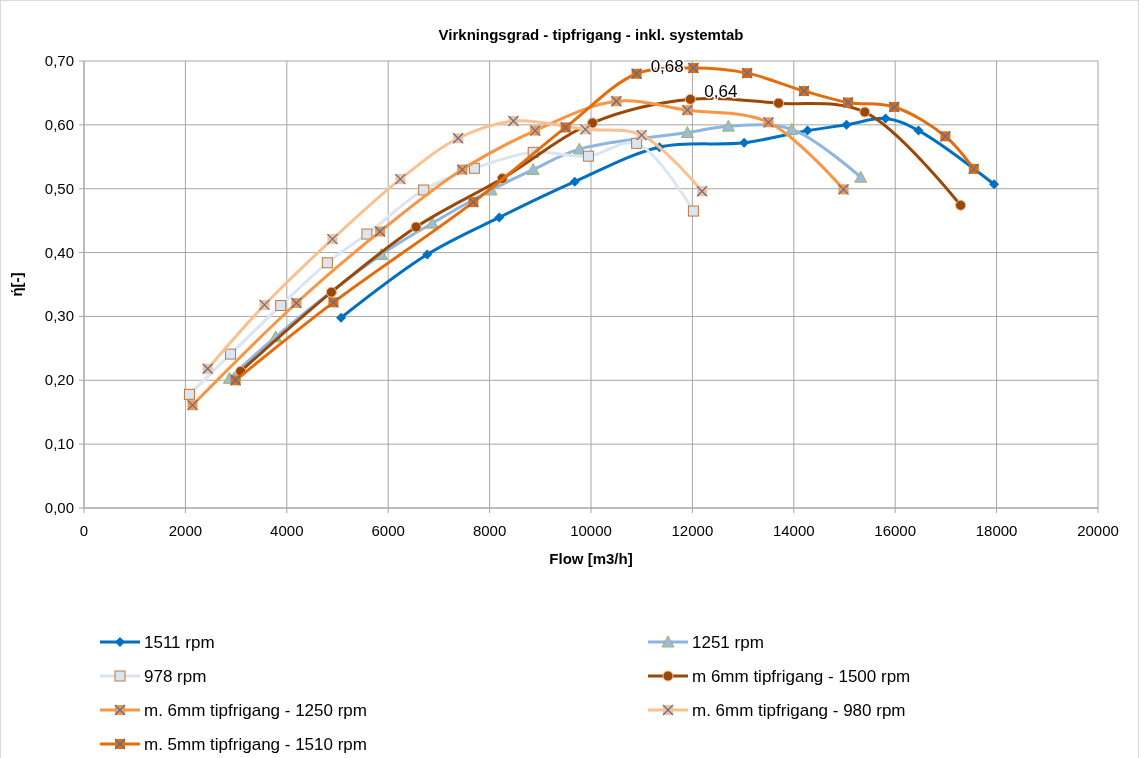  What do you see at coordinates (801, 676) in the screenshot?
I see `legend-label: m 6mm tipfrigang - 1500 rpm` at bounding box center [801, 676].